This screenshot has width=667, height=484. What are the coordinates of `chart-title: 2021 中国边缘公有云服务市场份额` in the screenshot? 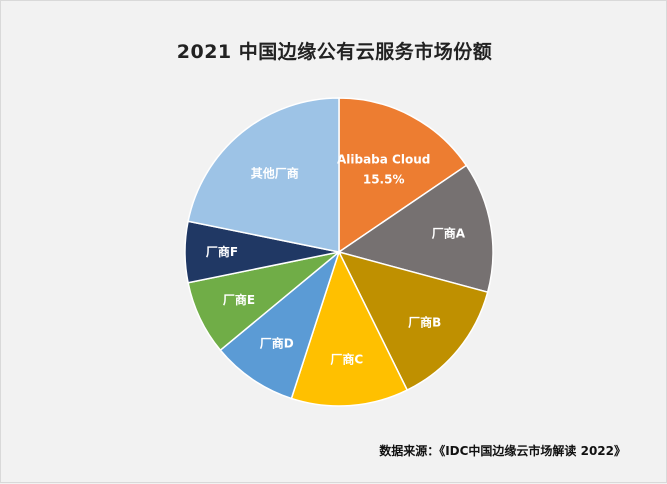 It's located at (334, 52).